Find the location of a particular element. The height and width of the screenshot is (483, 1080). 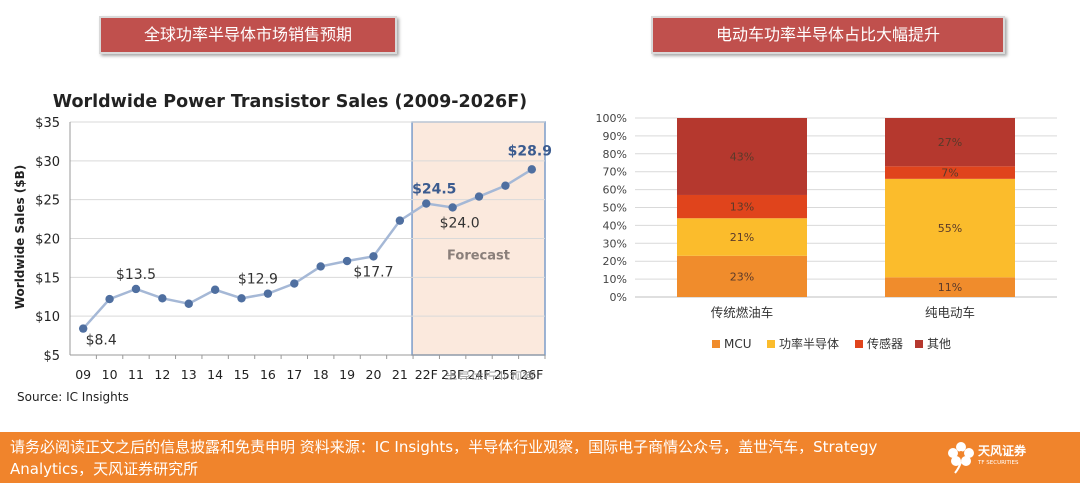

data-label: 27% is located at coordinates (950, 142).